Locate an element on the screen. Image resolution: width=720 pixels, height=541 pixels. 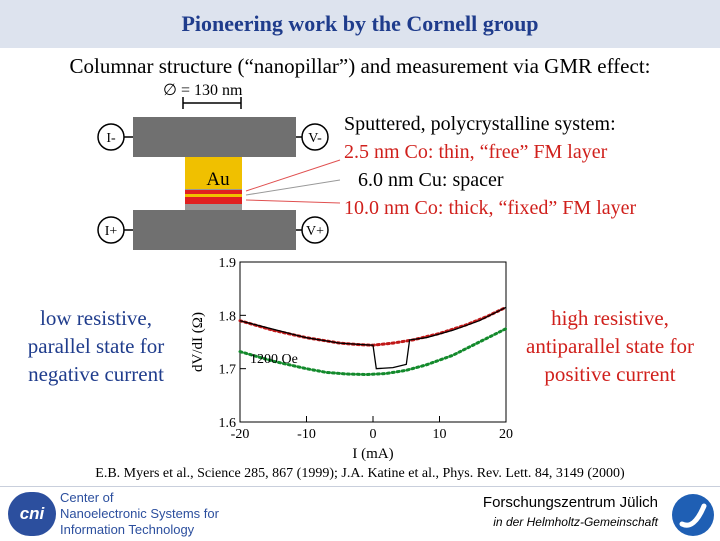
pointer-fixed-layer is located at coordinates (293, 201).